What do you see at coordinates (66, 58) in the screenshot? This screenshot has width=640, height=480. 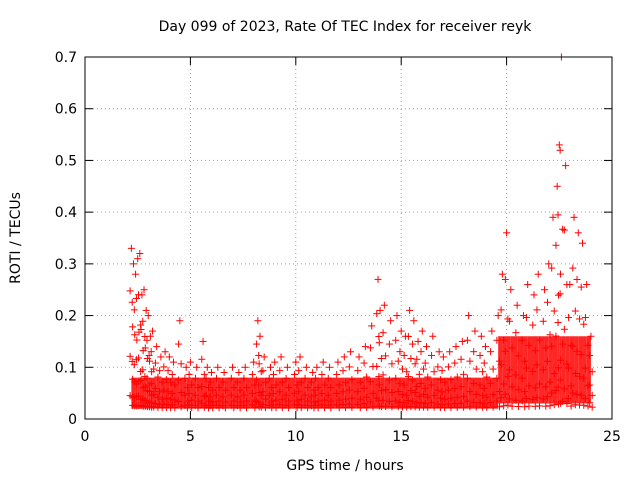 I see `y-tick-label: 0.7` at bounding box center [66, 58].